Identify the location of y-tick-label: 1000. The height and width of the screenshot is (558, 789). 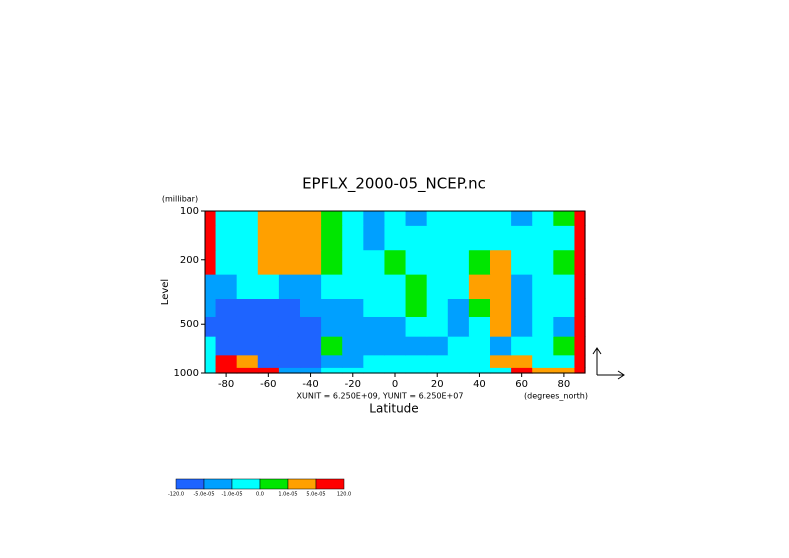
(186, 373).